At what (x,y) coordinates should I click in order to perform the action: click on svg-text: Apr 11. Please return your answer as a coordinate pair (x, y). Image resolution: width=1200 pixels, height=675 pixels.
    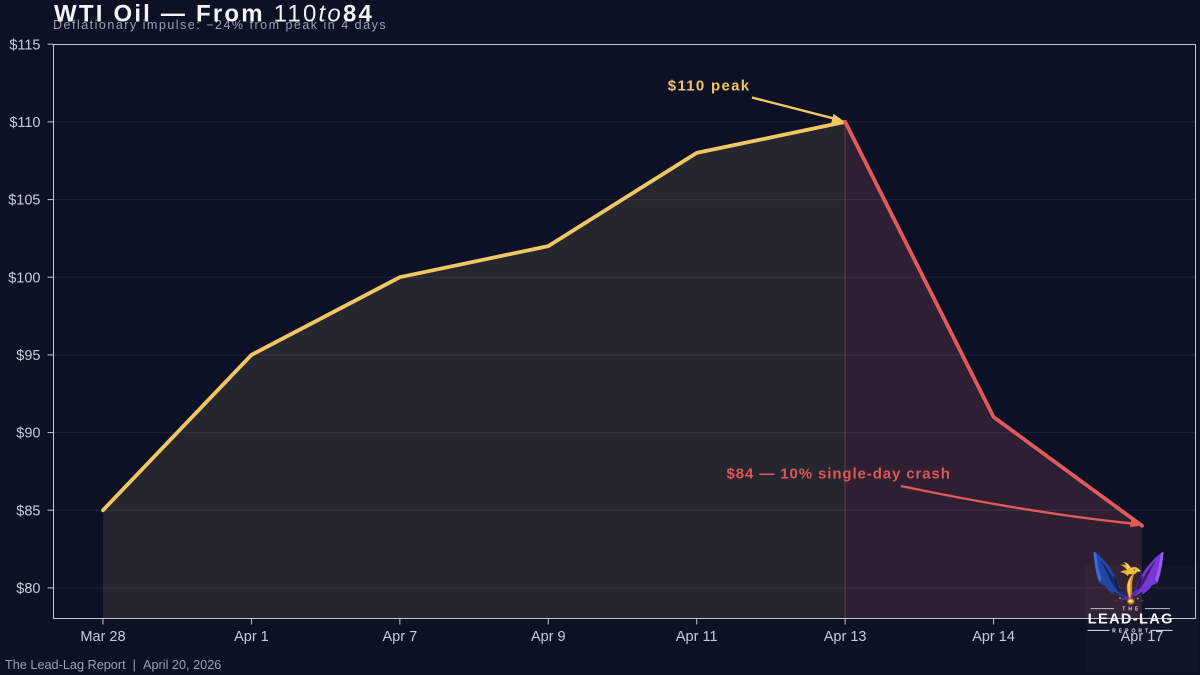
    Looking at the image, I should click on (697, 637).